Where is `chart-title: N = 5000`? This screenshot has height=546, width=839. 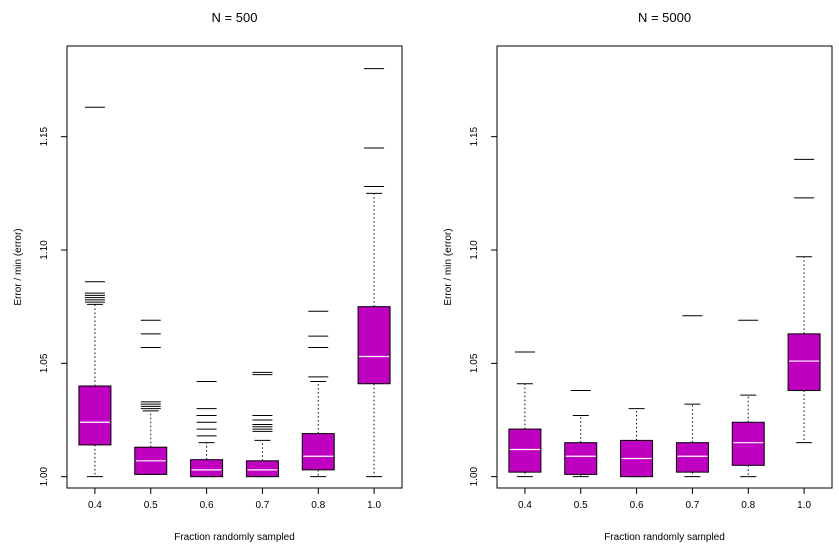 chart-title: N = 5000 is located at coordinates (664, 17).